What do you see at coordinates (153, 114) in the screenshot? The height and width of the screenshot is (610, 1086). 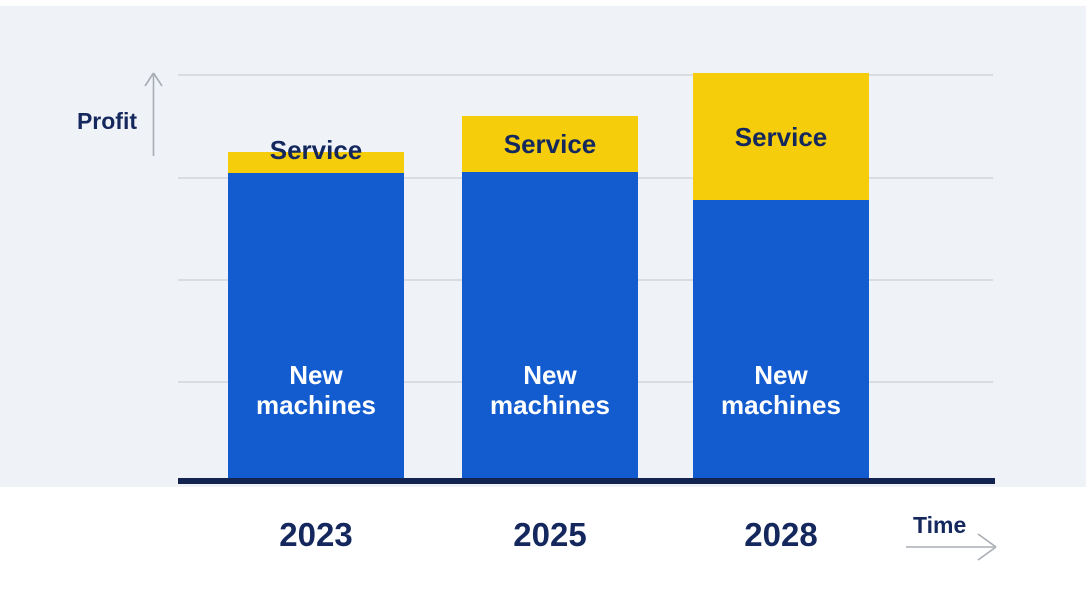 I see `profit-axis-arrow-icon` at bounding box center [153, 114].